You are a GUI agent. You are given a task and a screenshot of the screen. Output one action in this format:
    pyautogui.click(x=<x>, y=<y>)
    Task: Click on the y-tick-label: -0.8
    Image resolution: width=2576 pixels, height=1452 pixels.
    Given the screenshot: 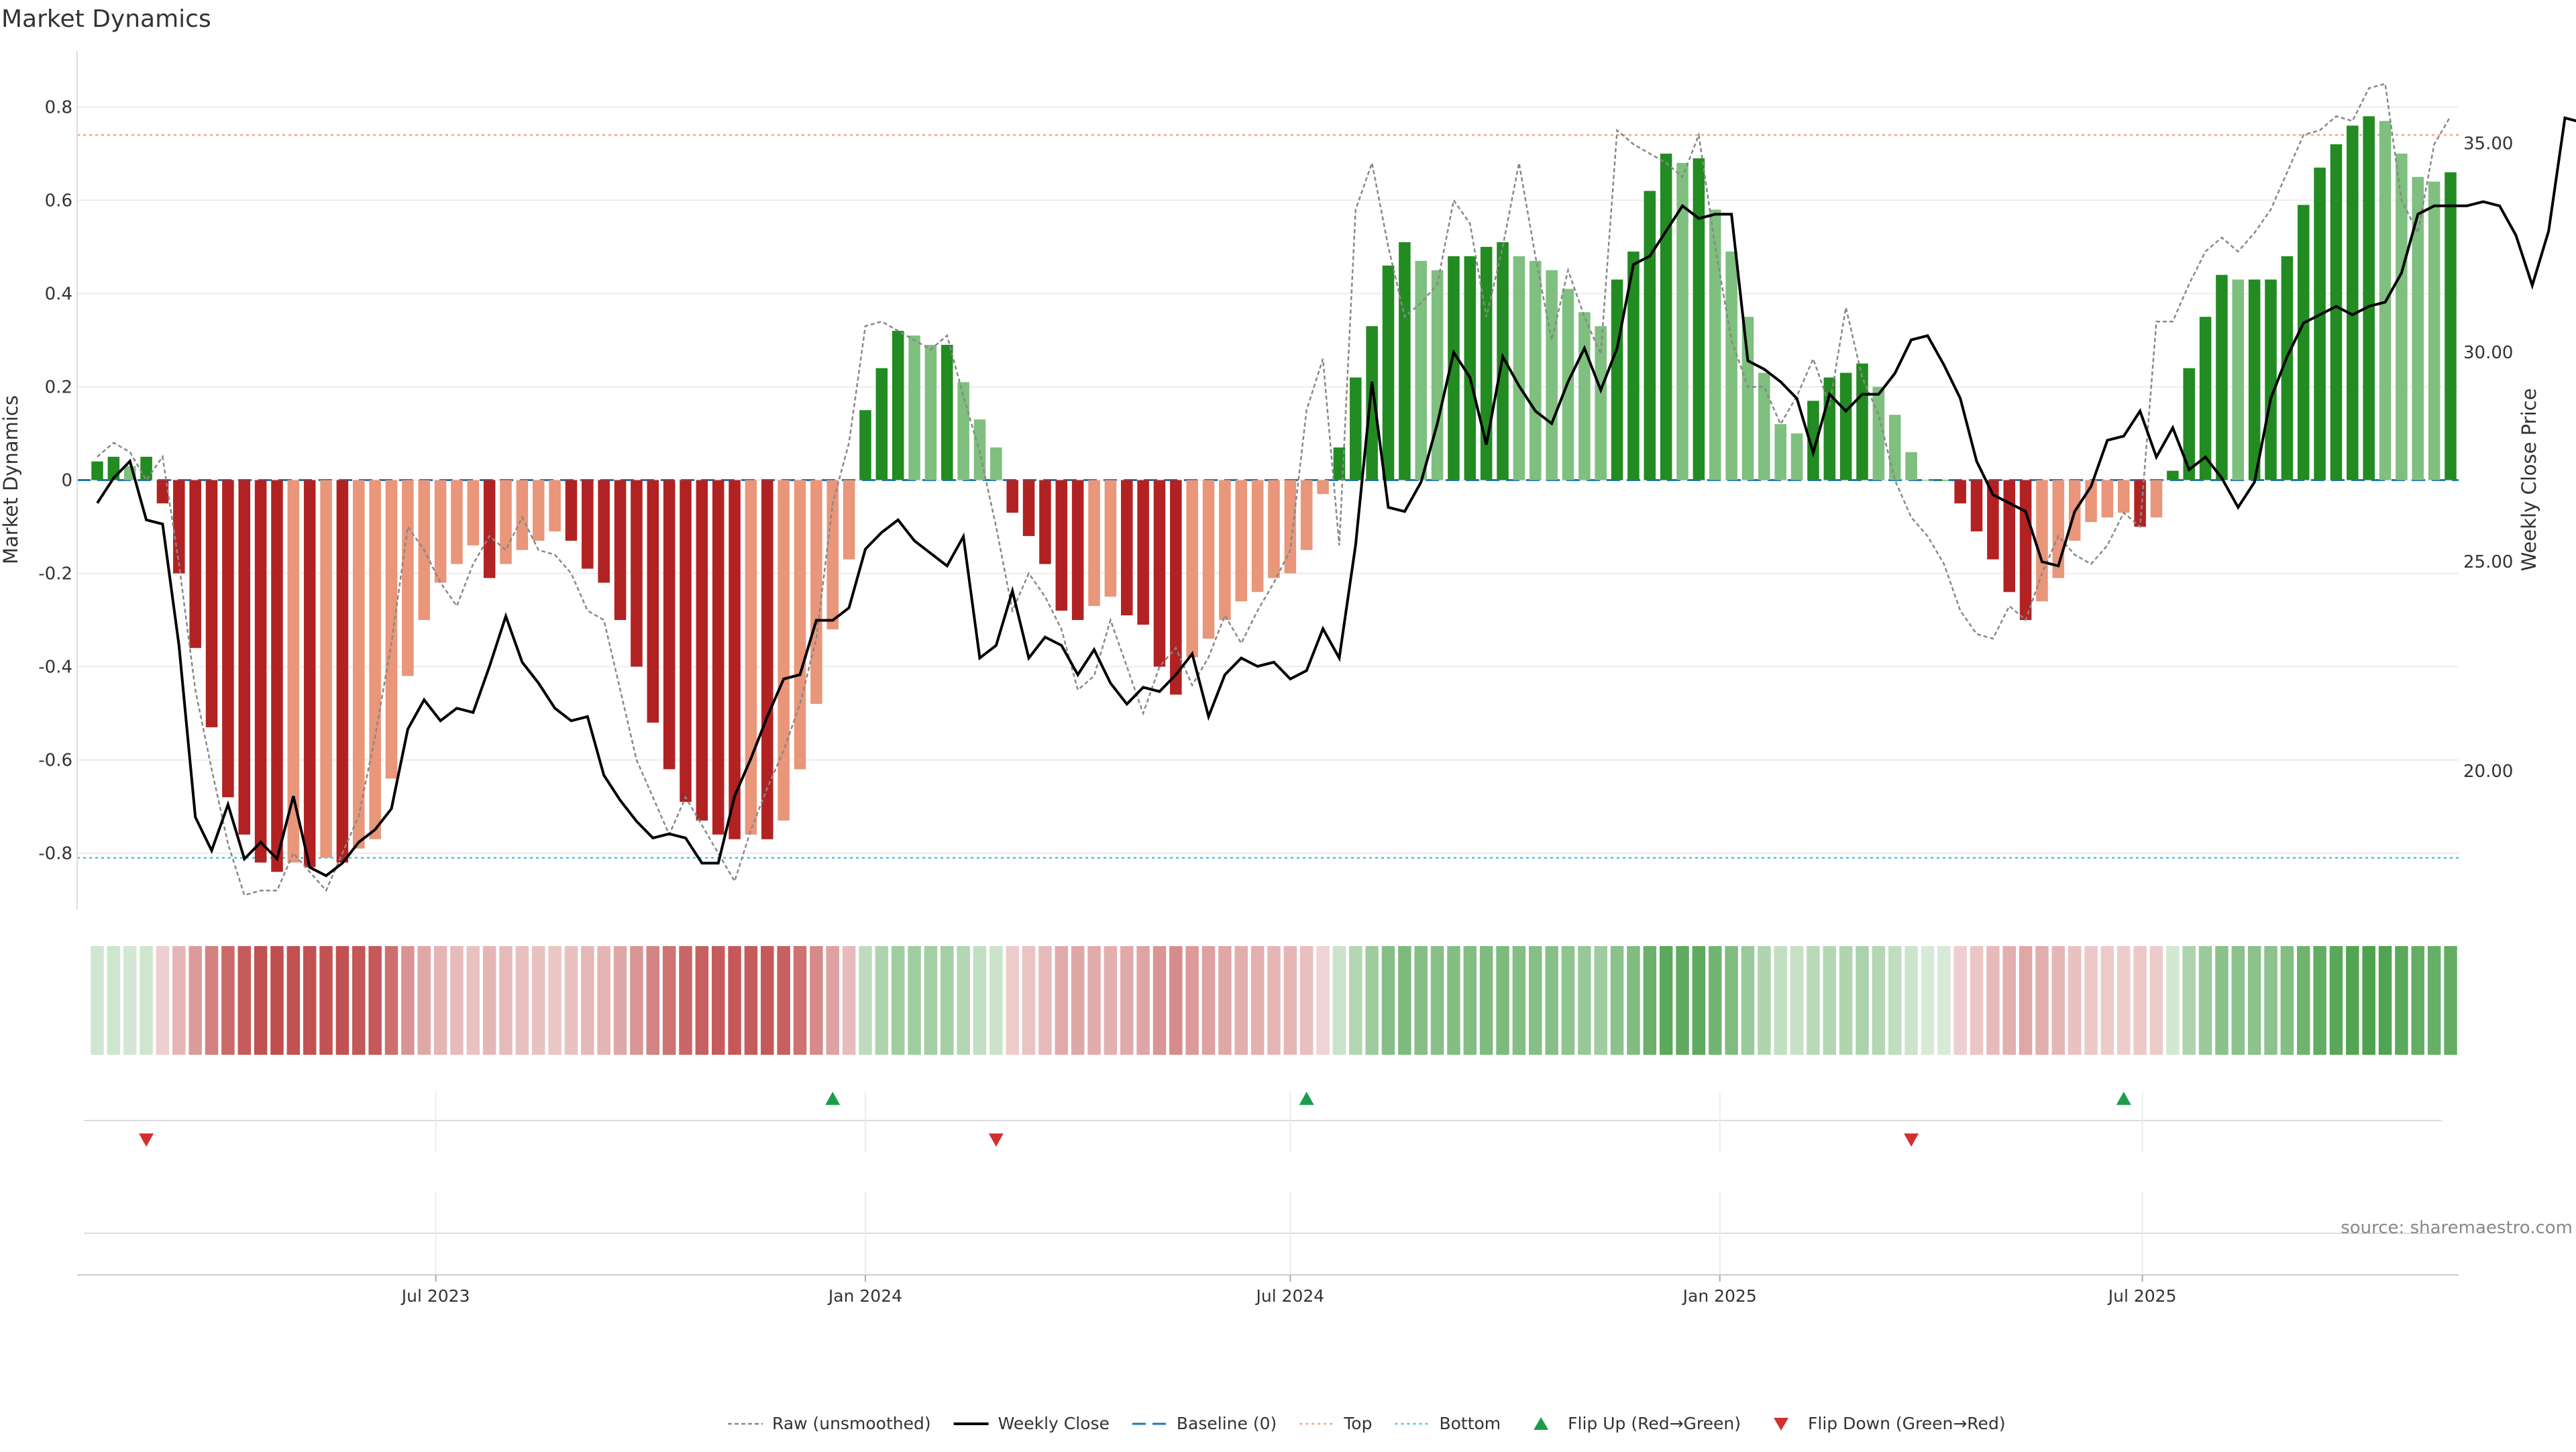 What is the action you would take?
    pyautogui.click(x=55, y=854)
    